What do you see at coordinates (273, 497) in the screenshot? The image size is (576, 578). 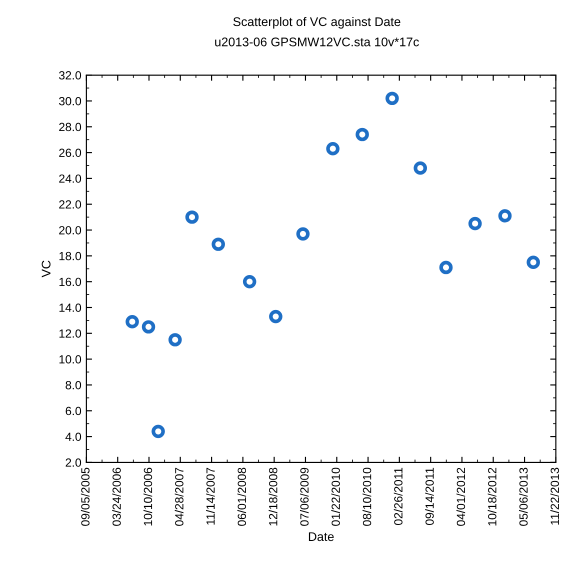 I see `x-tick-label: 12/18/2008` at bounding box center [273, 497].